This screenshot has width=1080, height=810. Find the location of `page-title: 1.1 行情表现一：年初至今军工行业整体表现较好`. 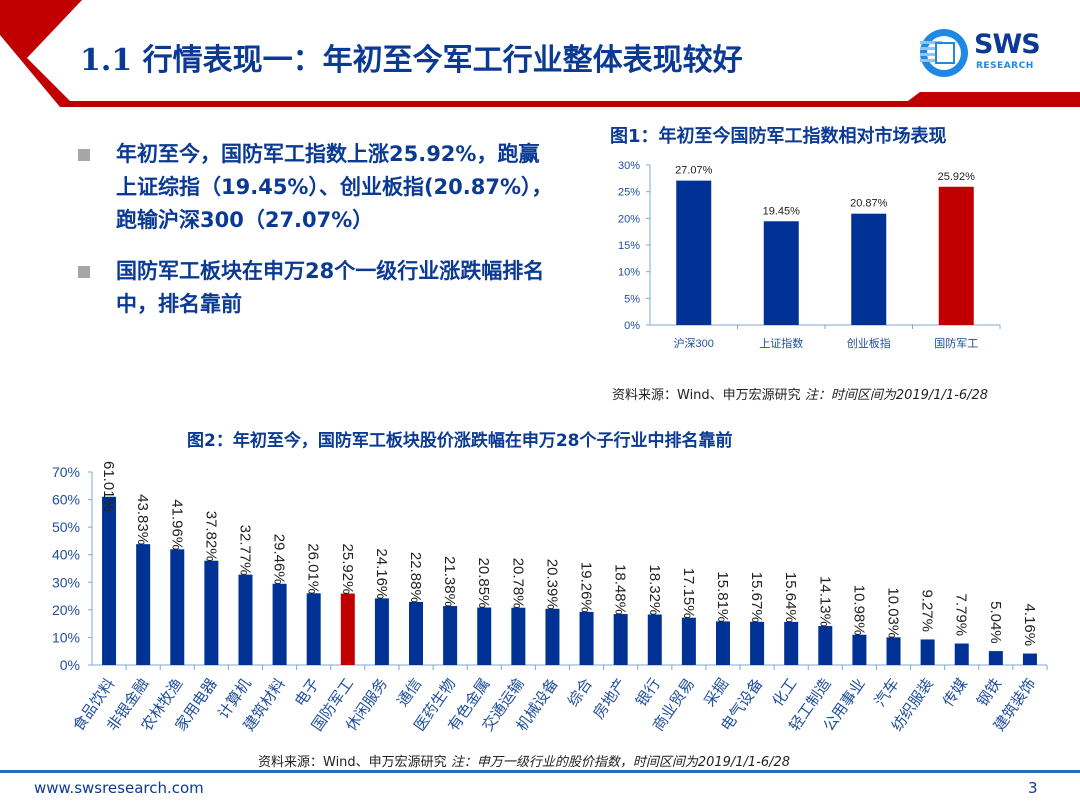

page-title: 1.1 行情表现一：年初至今军工行业整体表现较好 is located at coordinates (411, 60).